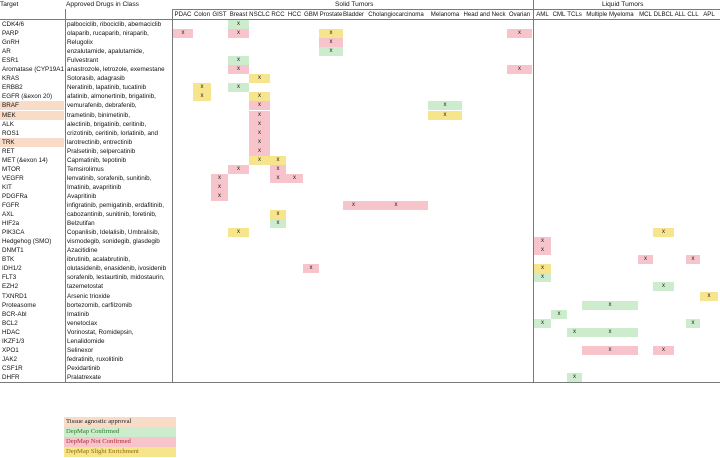  I want to click on column-header-nsclc: NSCLC, so click(259, 14).